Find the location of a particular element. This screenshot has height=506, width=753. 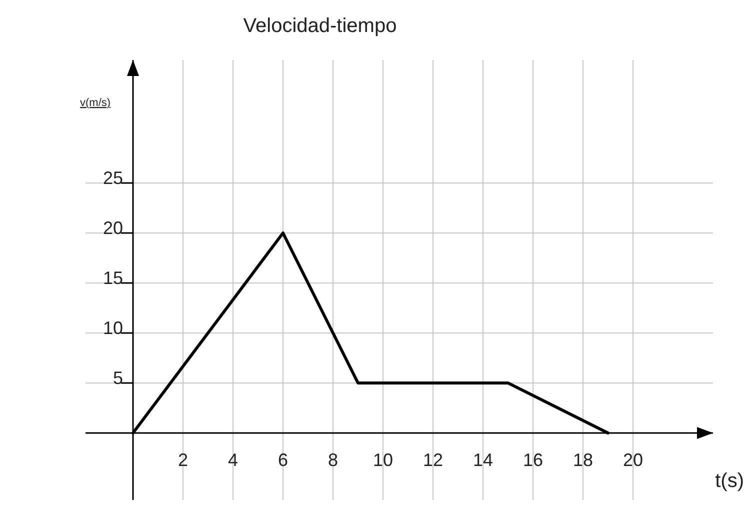

x-tick-label: 16 is located at coordinates (533, 460).